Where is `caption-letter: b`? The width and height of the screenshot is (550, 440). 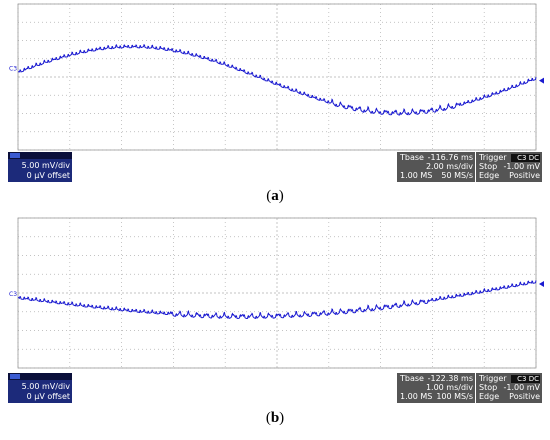 caption-letter: b is located at coordinates (275, 418).